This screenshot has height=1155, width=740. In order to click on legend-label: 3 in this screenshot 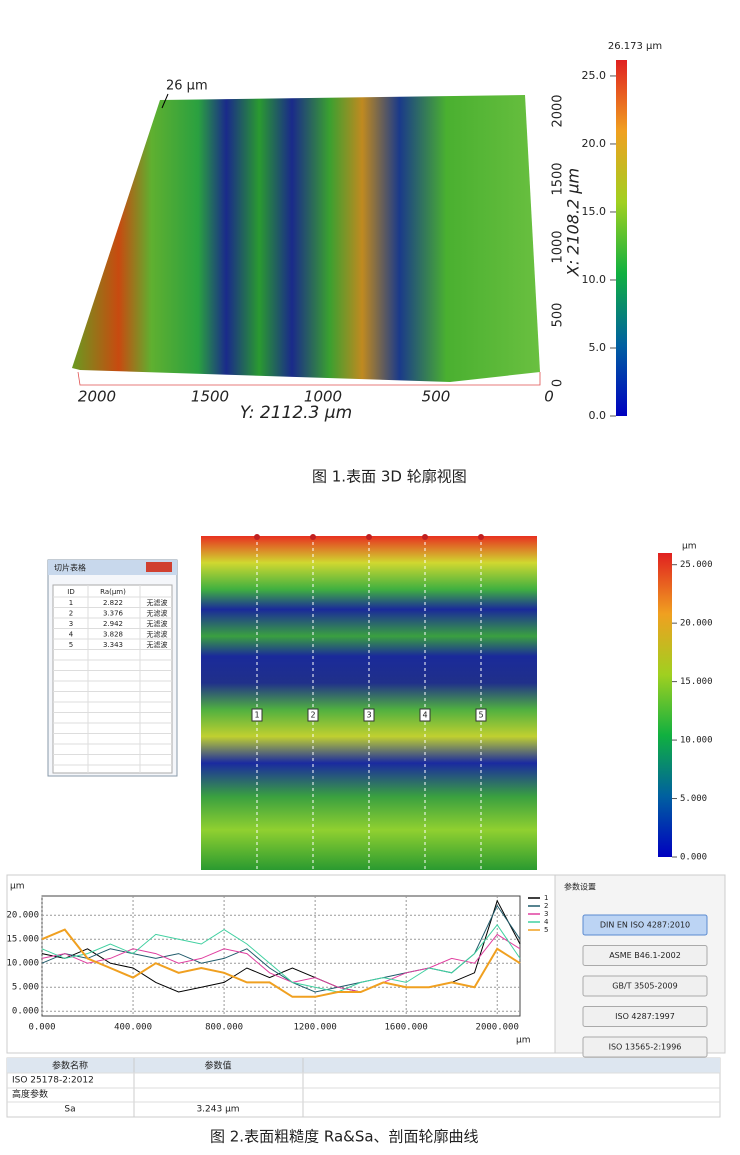, I will do `click(546, 914)`.